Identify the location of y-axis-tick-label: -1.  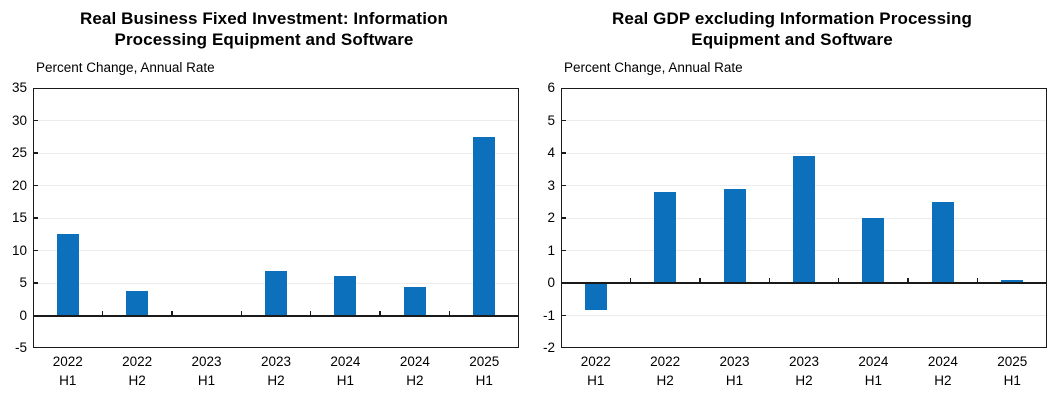
(548, 315).